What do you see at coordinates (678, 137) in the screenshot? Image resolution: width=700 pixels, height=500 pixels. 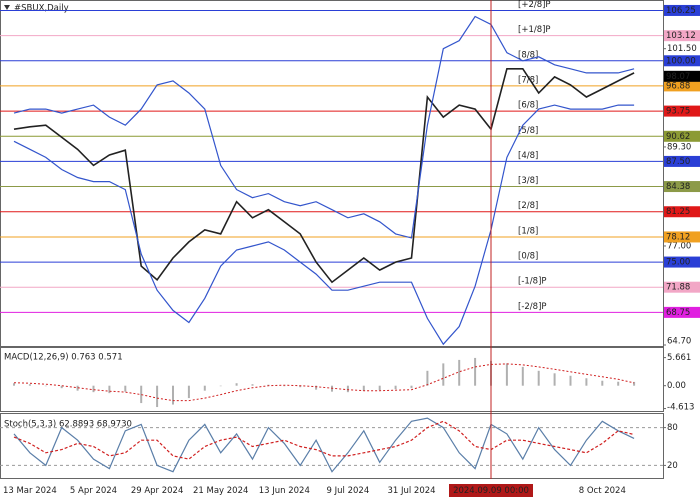 I see `level-label: 90.62` at bounding box center [678, 137].